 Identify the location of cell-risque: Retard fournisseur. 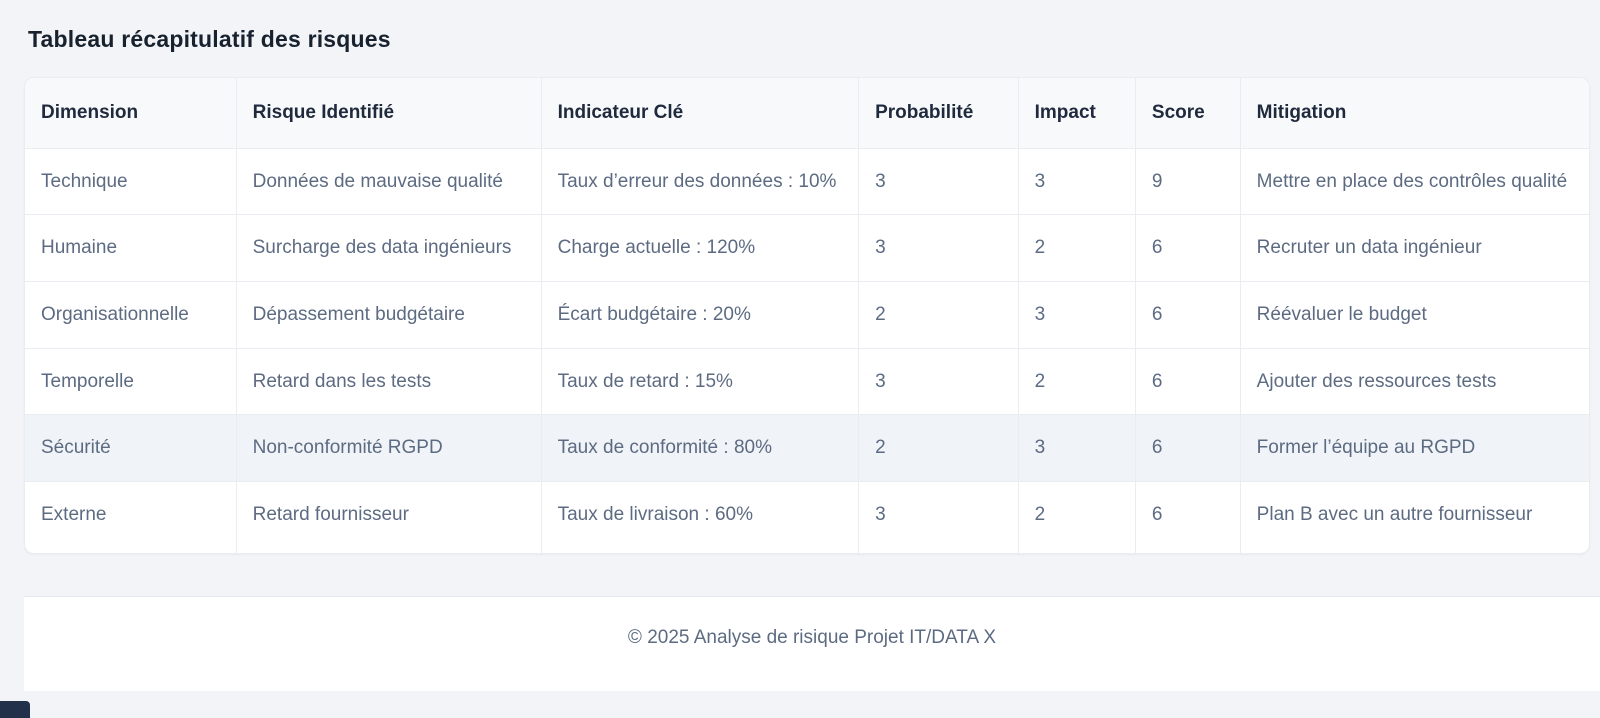
(389, 517).